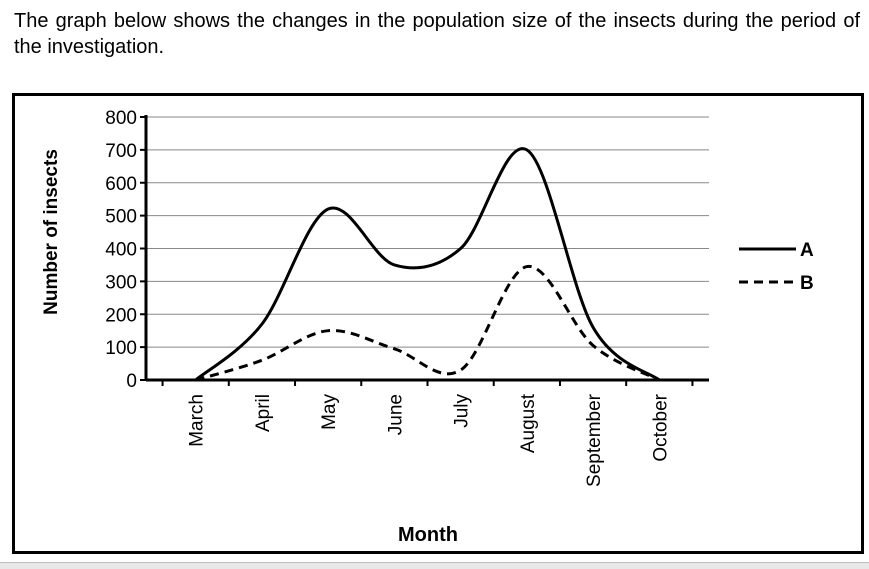 The height and width of the screenshot is (569, 869). Describe the element at coordinates (121, 217) in the screenshot. I see `y-tick-label: 500` at that location.